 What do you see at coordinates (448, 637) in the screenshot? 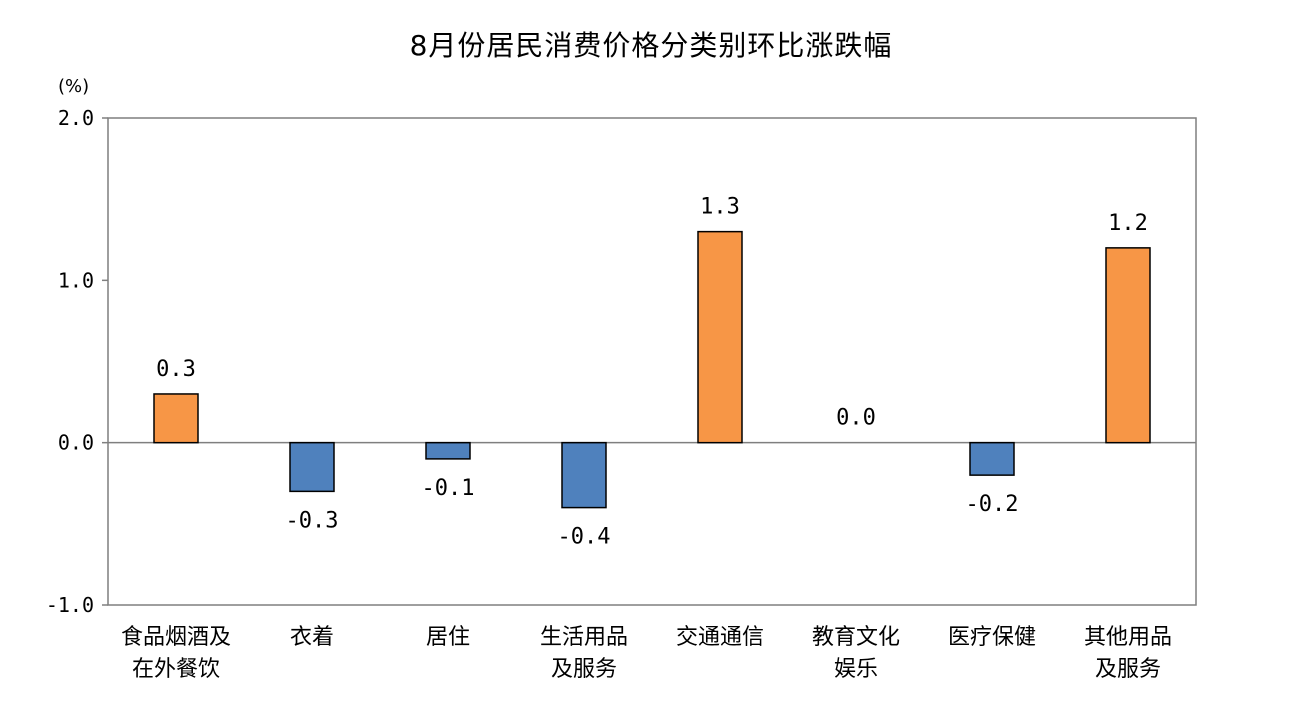
I see `category-label: 居住` at bounding box center [448, 637].